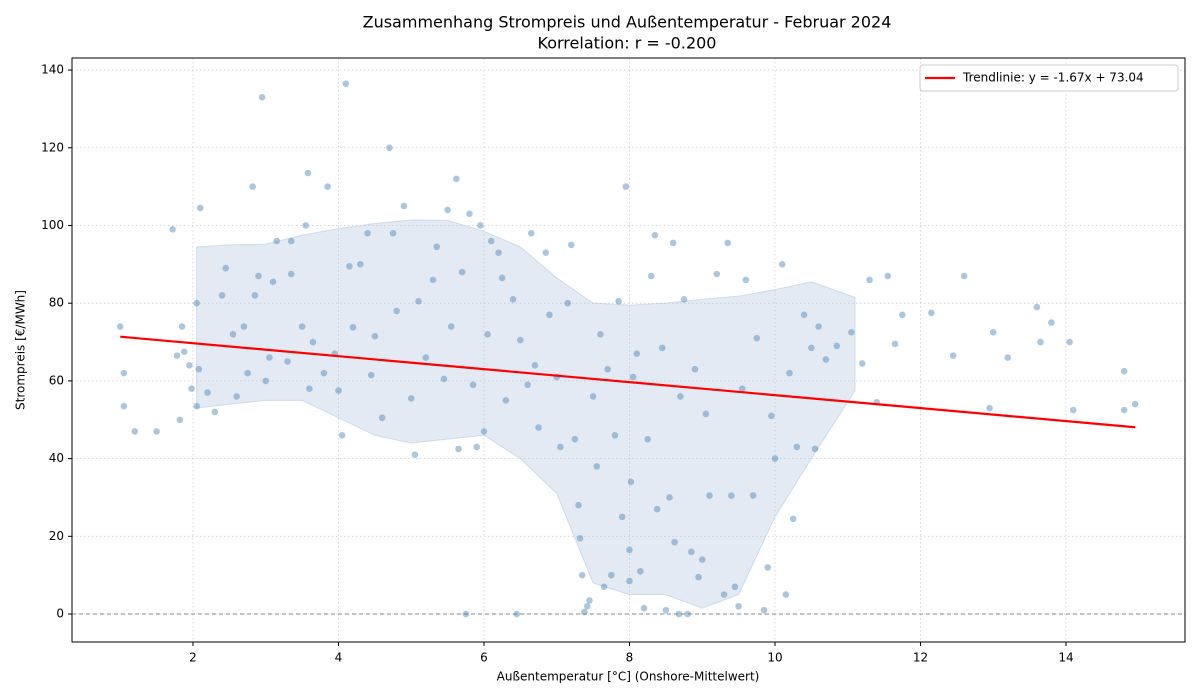  I want to click on x-tick-label: 6, so click(484, 658).